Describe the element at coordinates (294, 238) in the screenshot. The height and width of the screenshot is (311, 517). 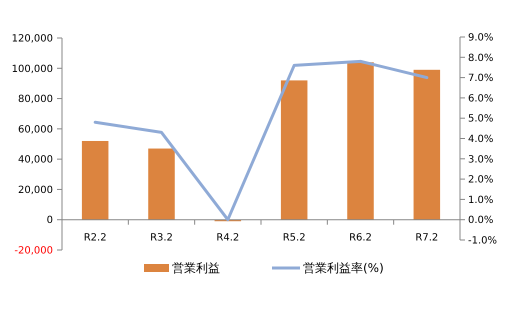
I see `x-tick-label: R5.2` at that location.